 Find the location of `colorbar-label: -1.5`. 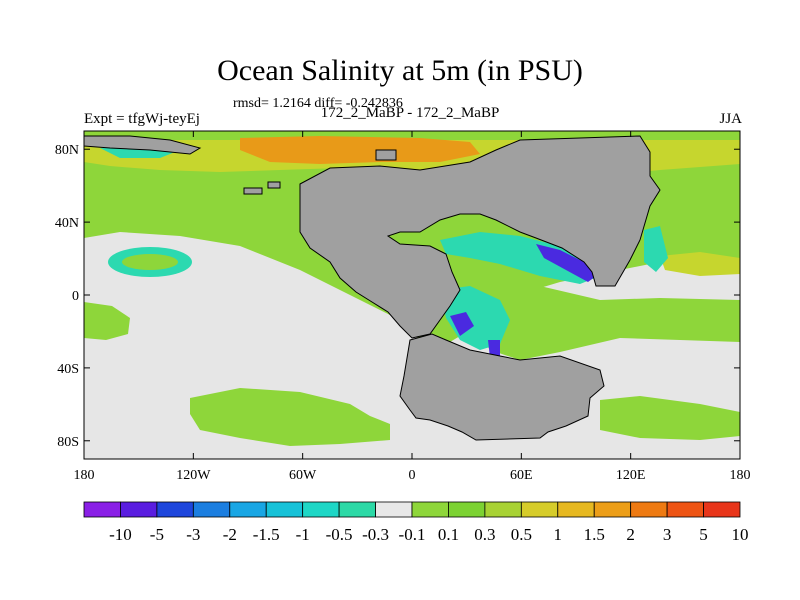

colorbar-label: -1.5 is located at coordinates (266, 534).